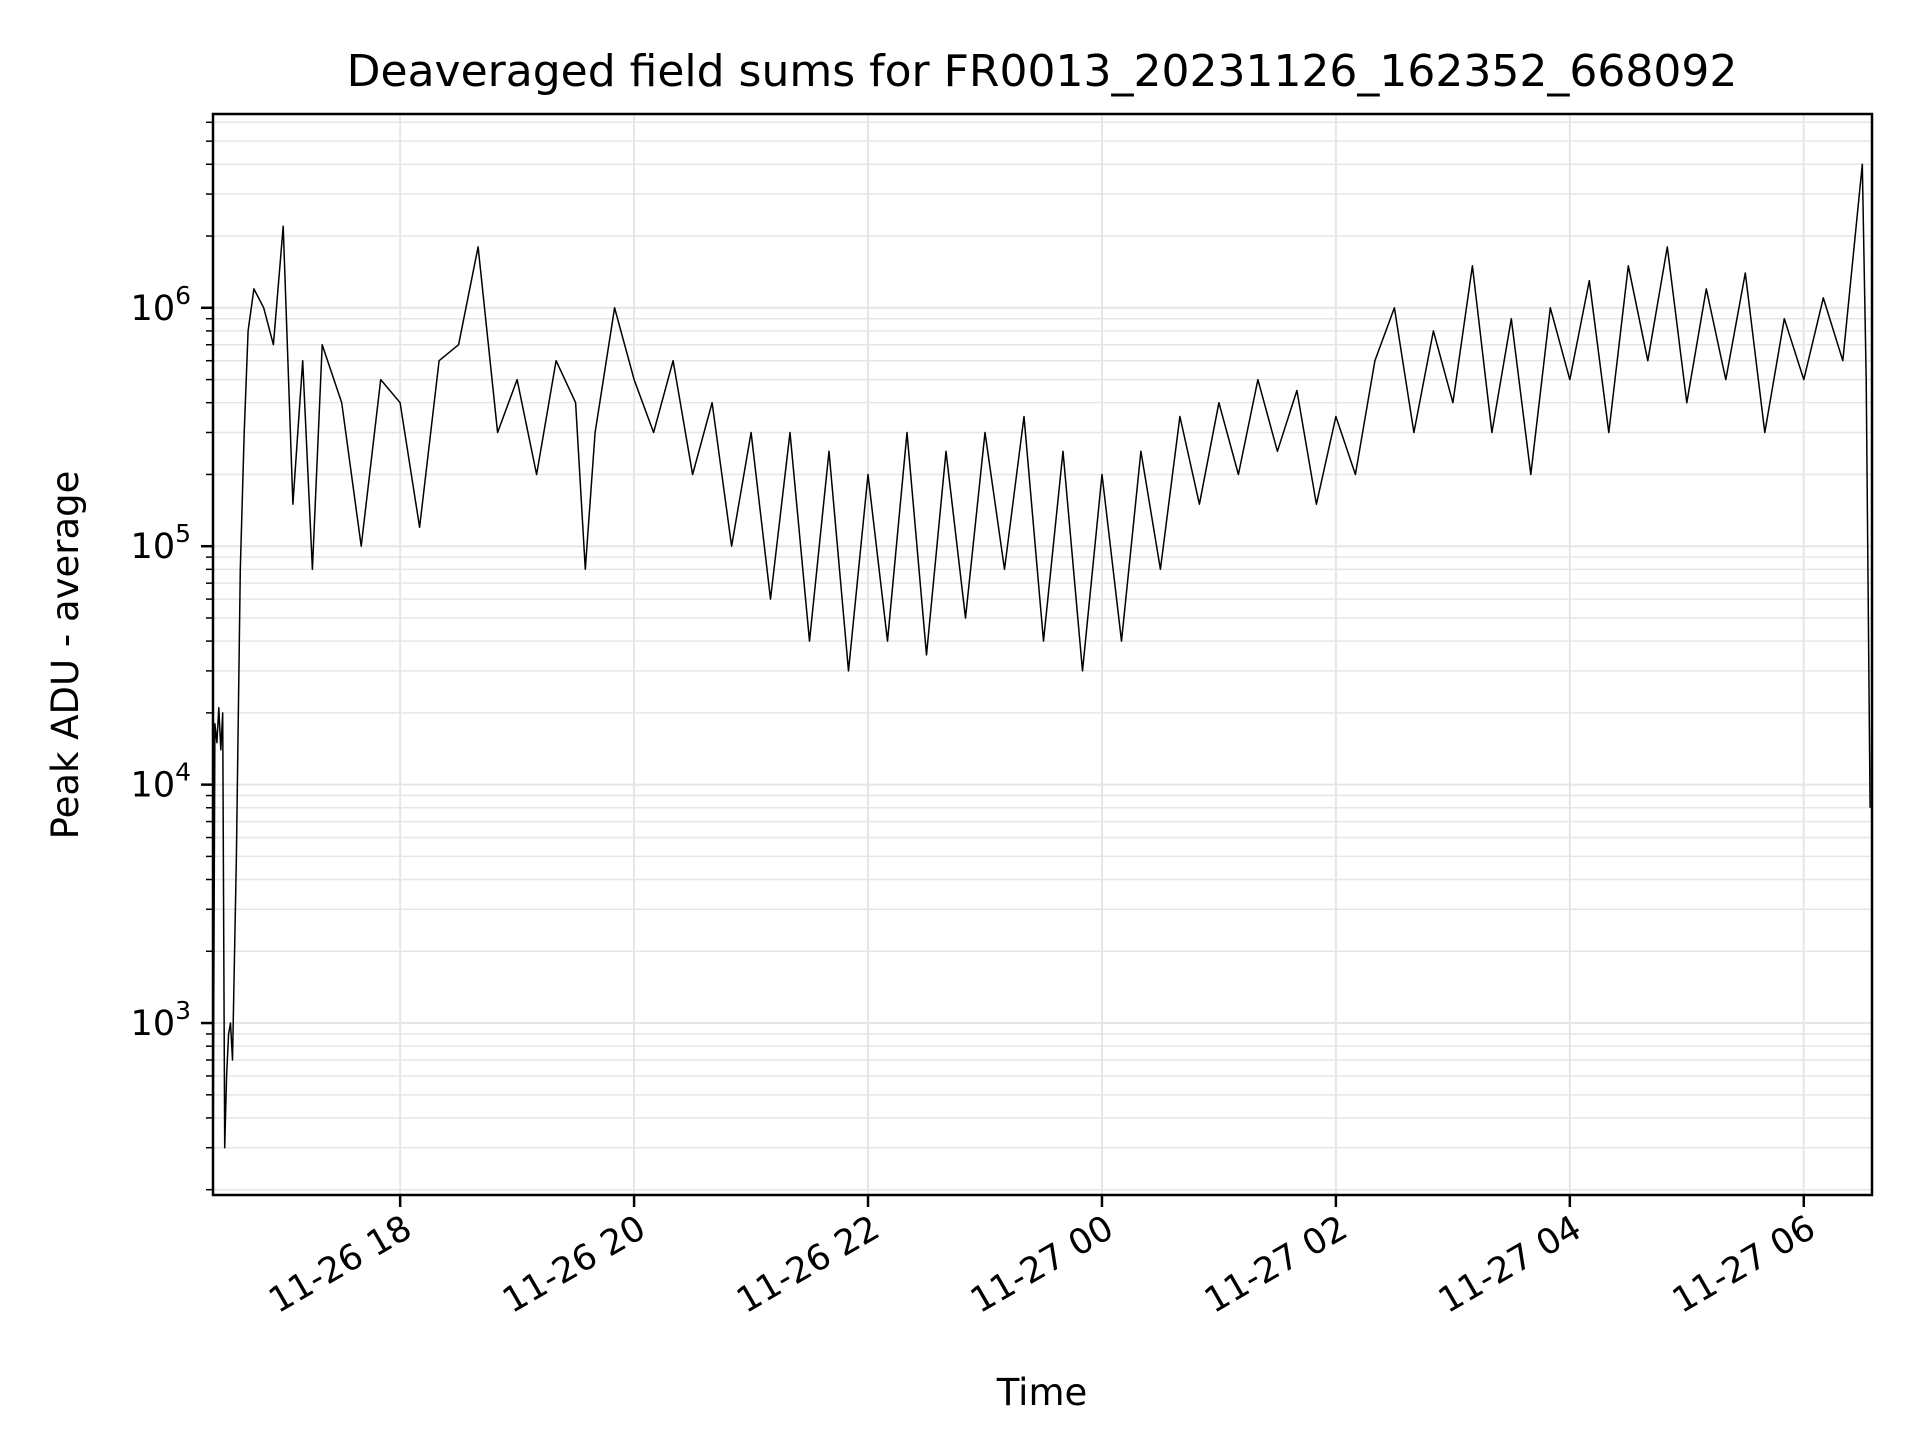 The height and width of the screenshot is (1440, 1920). What do you see at coordinates (161, 543) in the screenshot?
I see `y-tick-label: 10⁵` at bounding box center [161, 543].